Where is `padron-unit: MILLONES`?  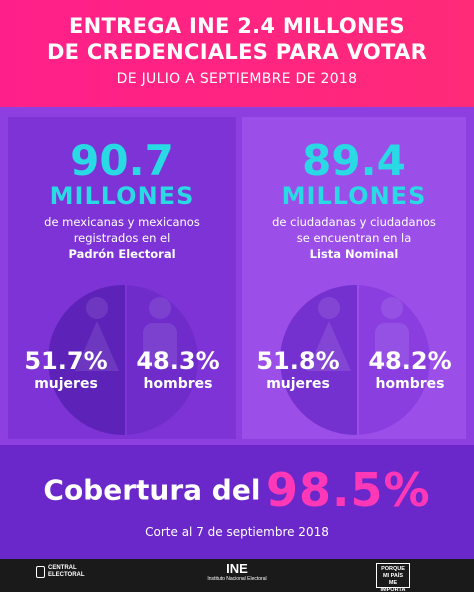
padron-unit: MILLONES is located at coordinates (122, 196).